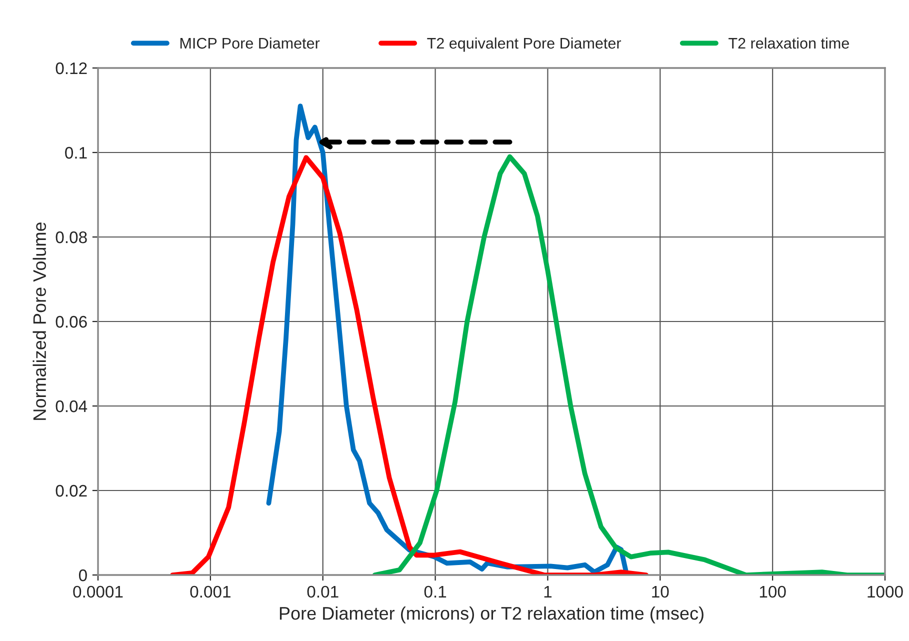 This screenshot has width=909, height=641. What do you see at coordinates (492, 615) in the screenshot?
I see `x-axis-title: Pore Diameter (microns) or T2 relaxation time (msec)` at bounding box center [492, 615].